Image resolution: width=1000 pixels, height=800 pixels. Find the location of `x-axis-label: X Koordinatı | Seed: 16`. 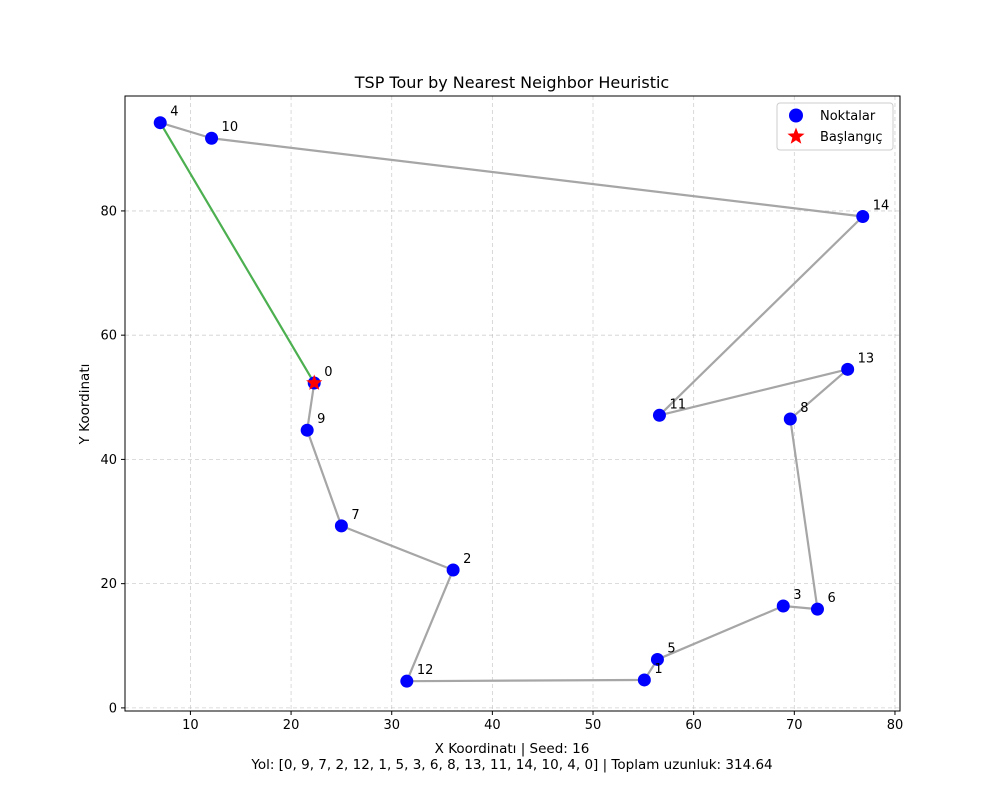

x-axis-label: X Koordinatı | Seed: 16 is located at coordinates (512, 749).